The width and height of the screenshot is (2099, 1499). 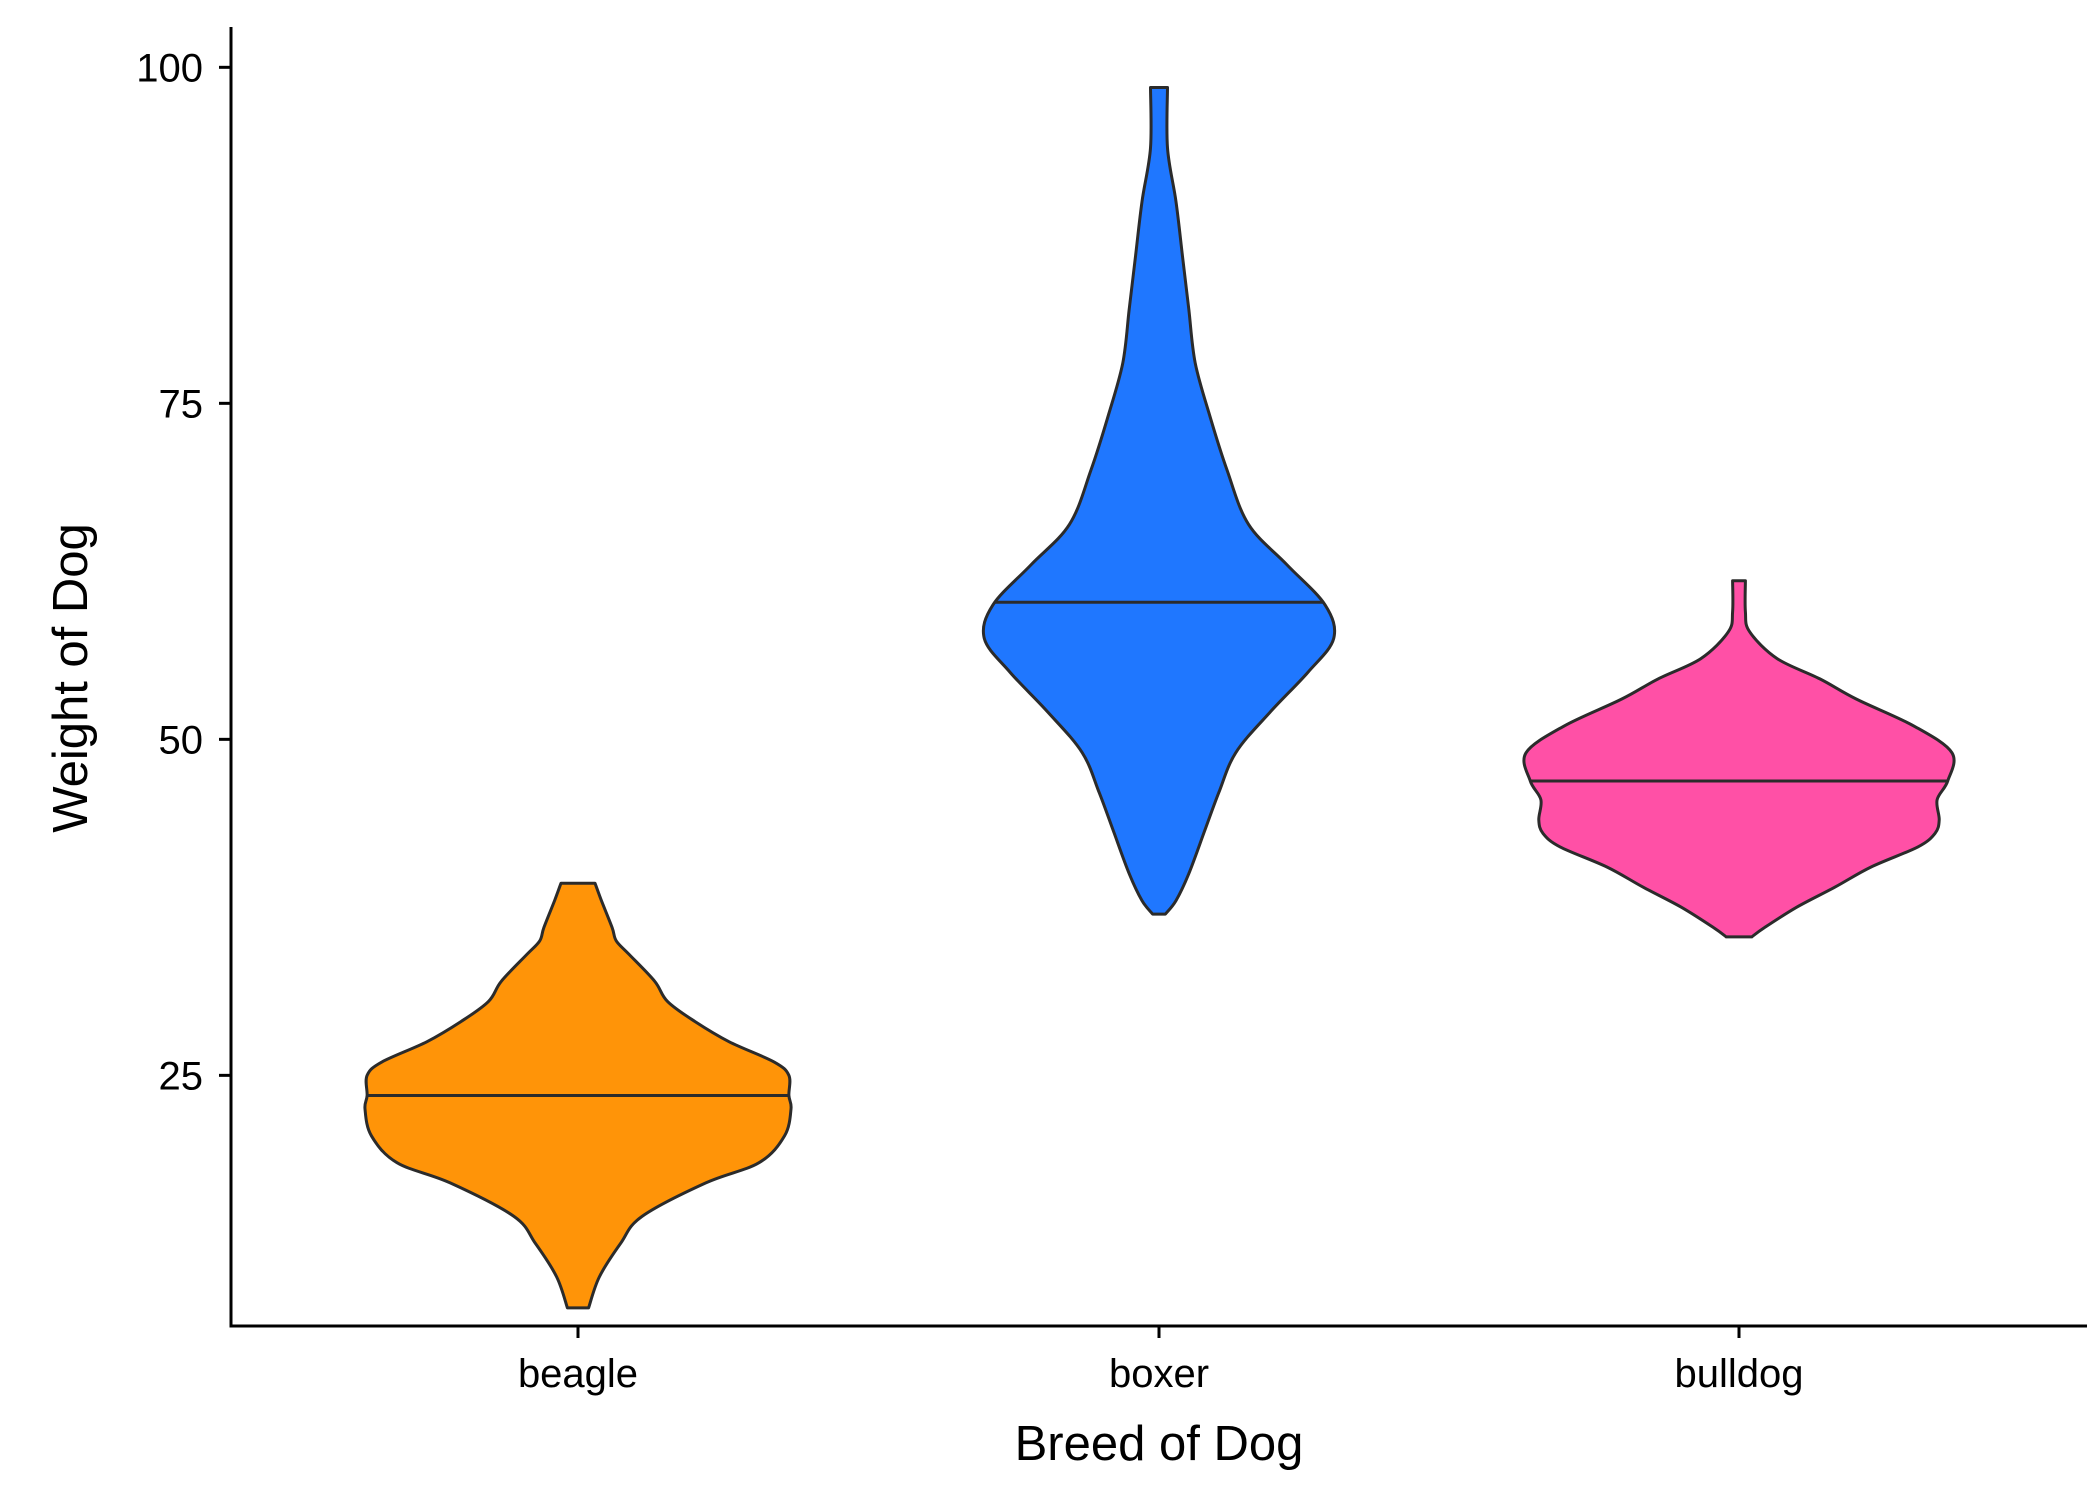 What do you see at coordinates (1739, 759) in the screenshot?
I see `violin-bulldog` at bounding box center [1739, 759].